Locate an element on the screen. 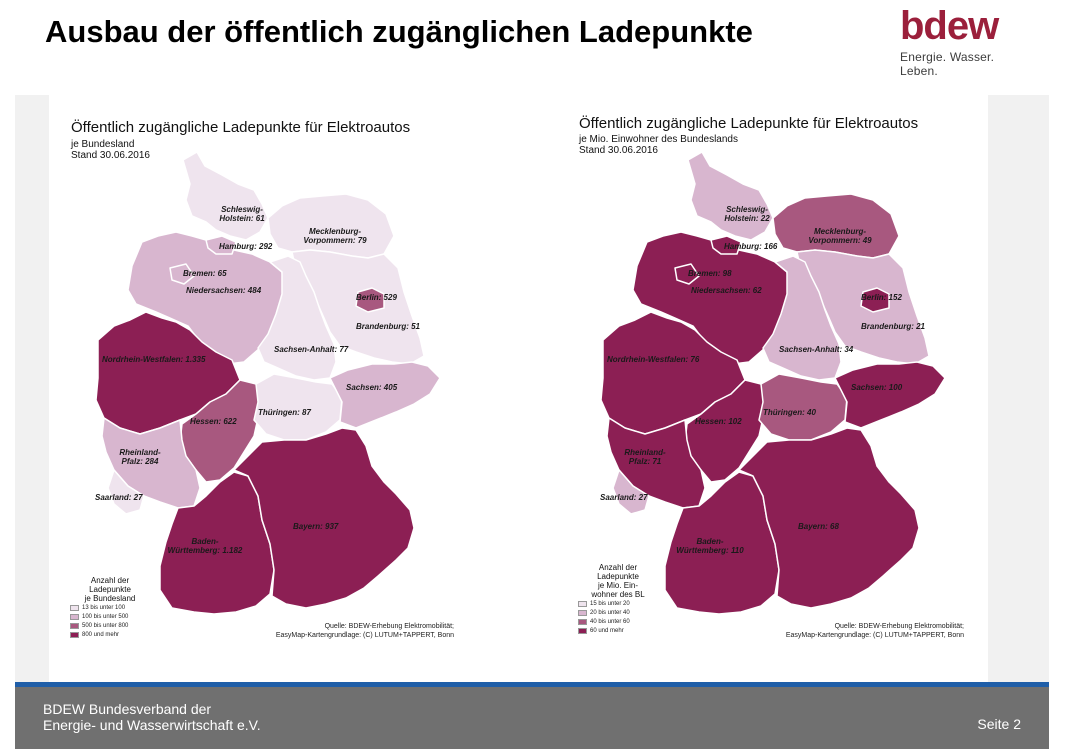  map-left-label-by: Bayern: 937 is located at coordinates (316, 526).